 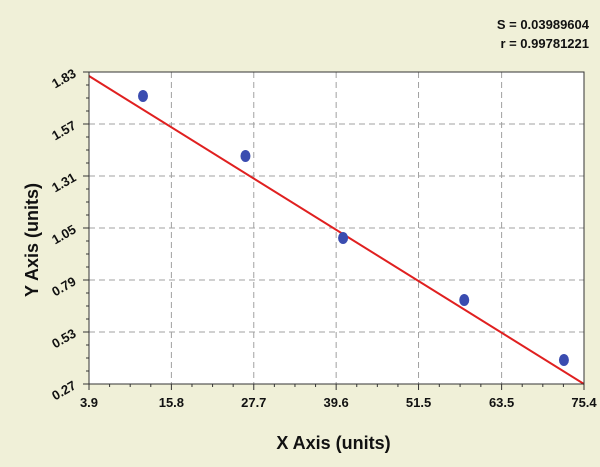 What do you see at coordinates (501, 402) in the screenshot?
I see `x-tick-label: 63.5` at bounding box center [501, 402].